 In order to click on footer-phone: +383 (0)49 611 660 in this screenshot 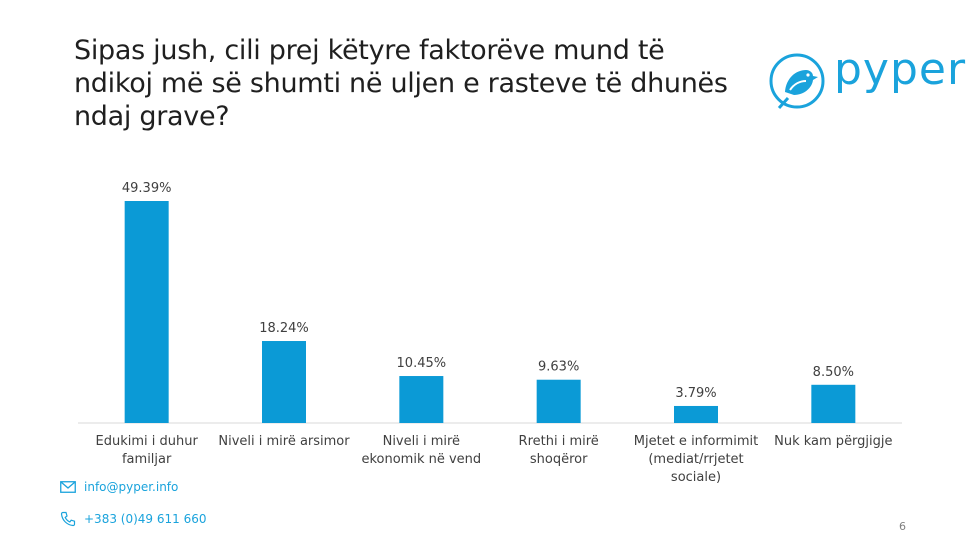, I will do `click(133, 519)`.